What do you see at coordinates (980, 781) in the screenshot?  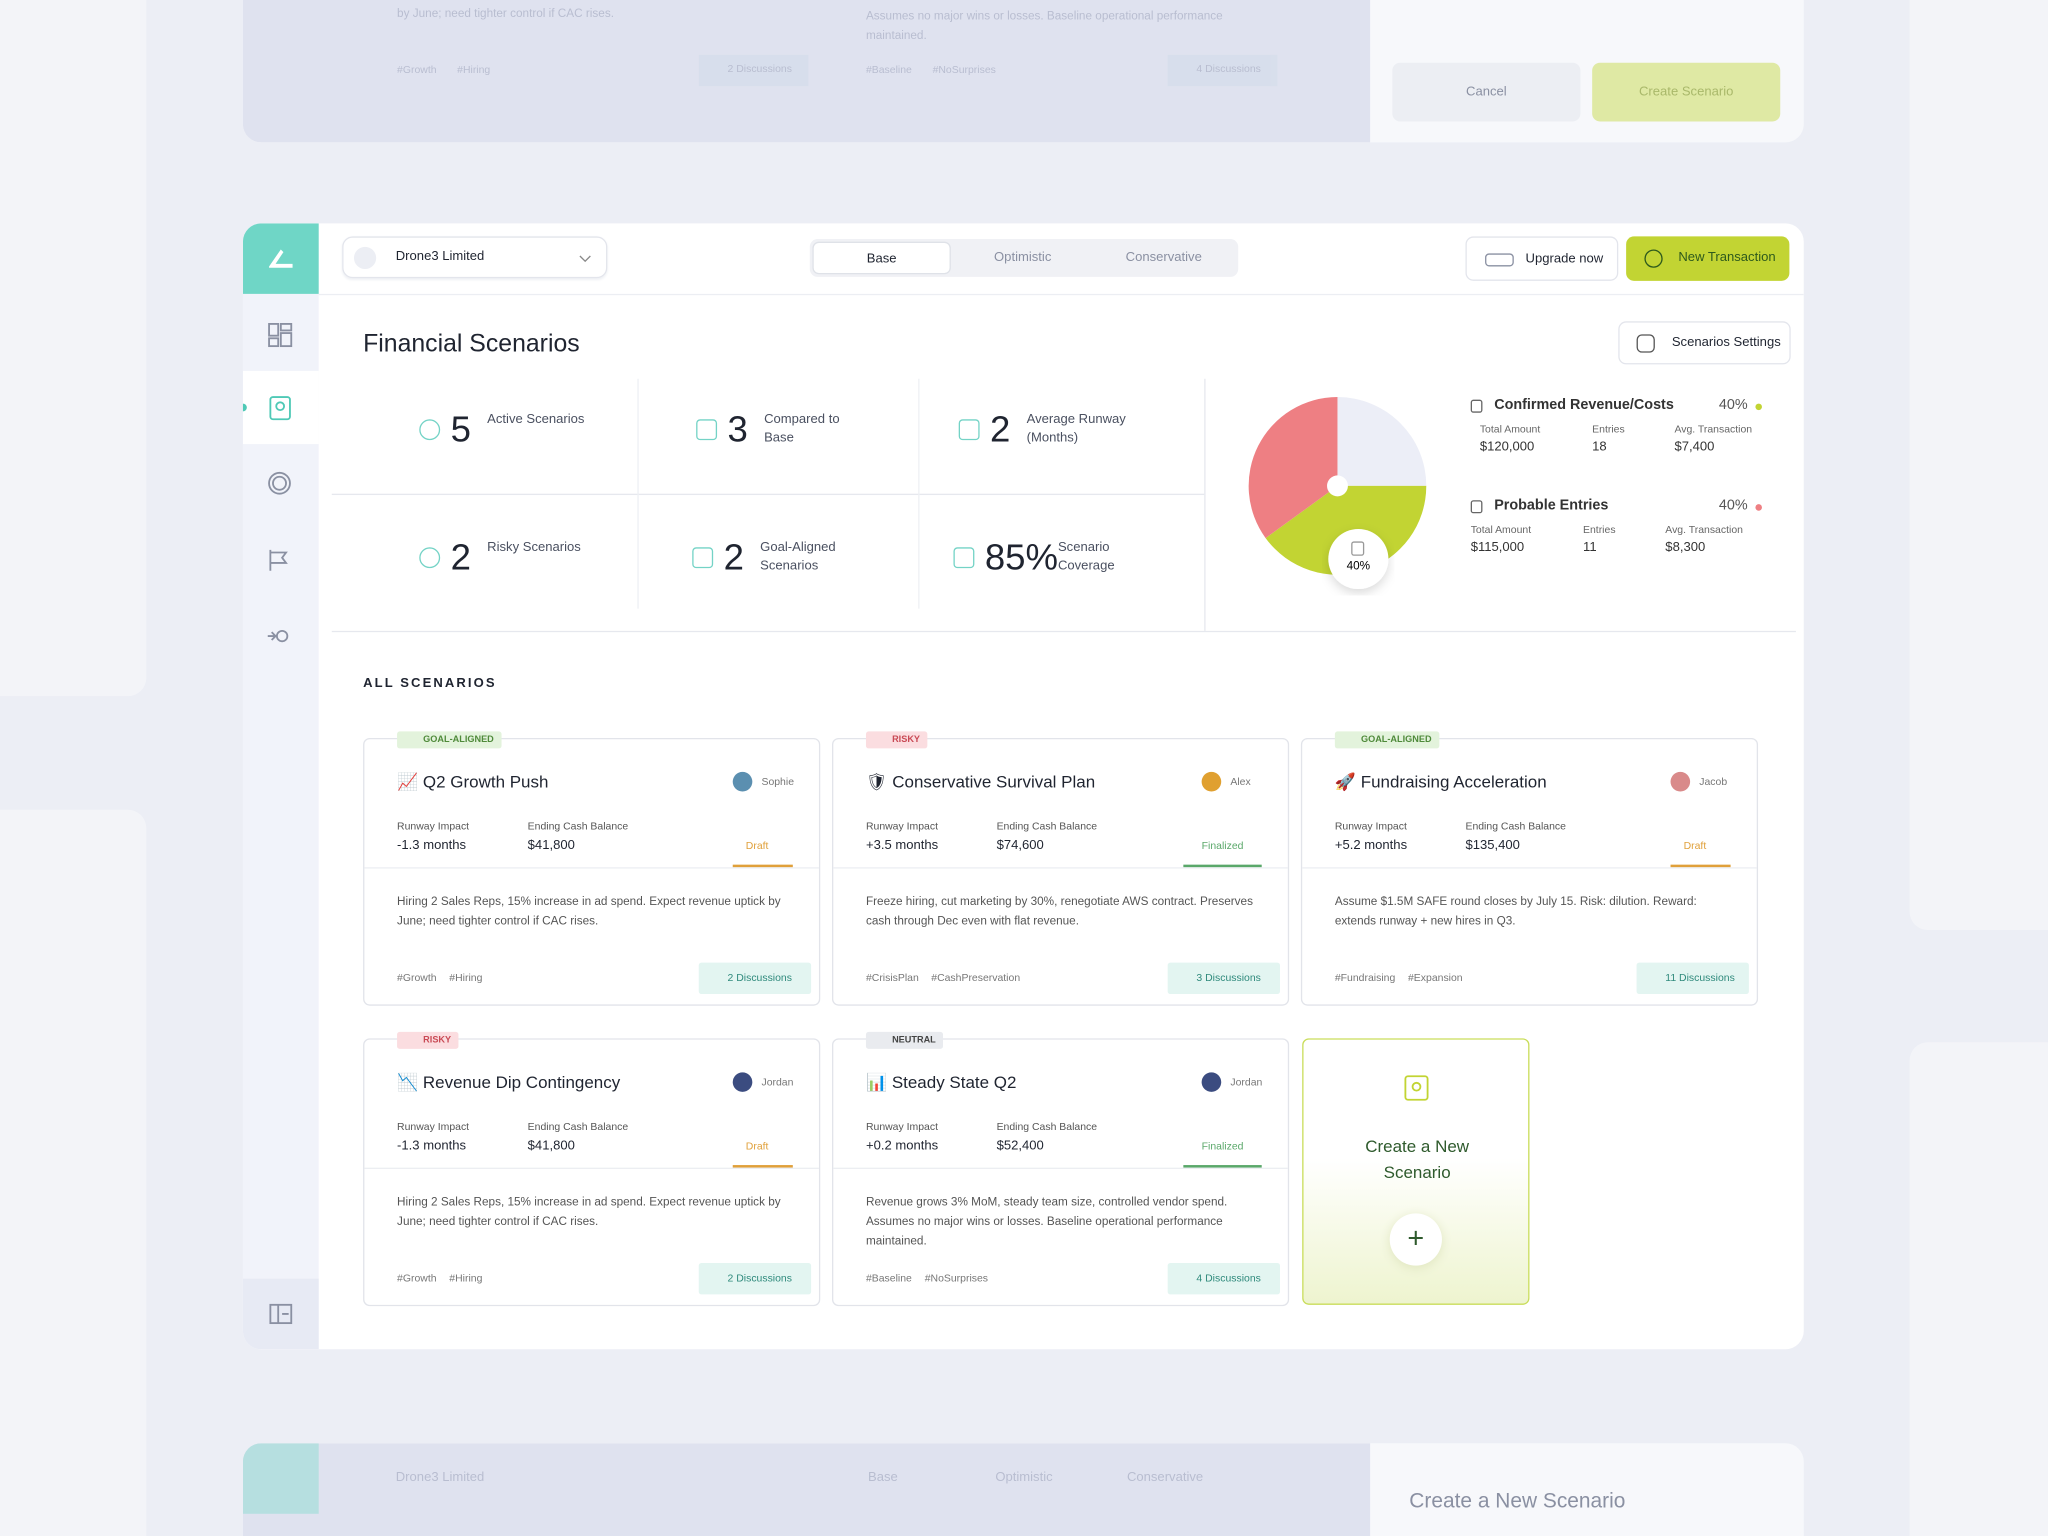 I see `card-title: 🛡 Conservative Survival Plan` at bounding box center [980, 781].